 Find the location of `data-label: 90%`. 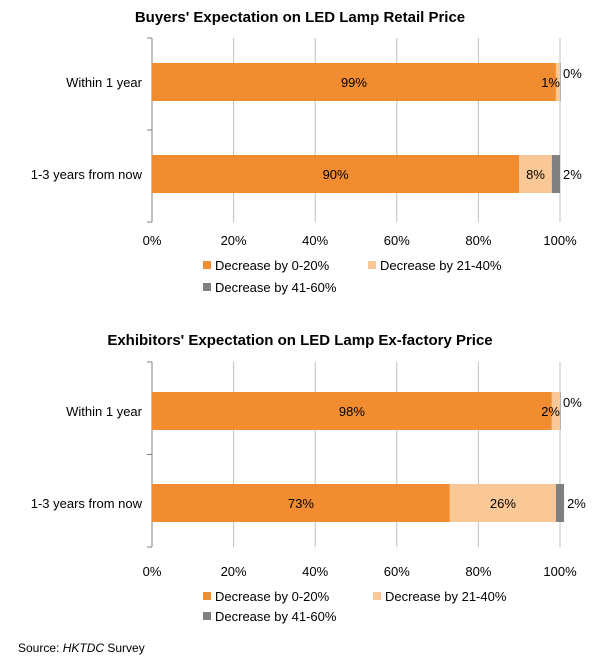

data-label: 90% is located at coordinates (336, 174).